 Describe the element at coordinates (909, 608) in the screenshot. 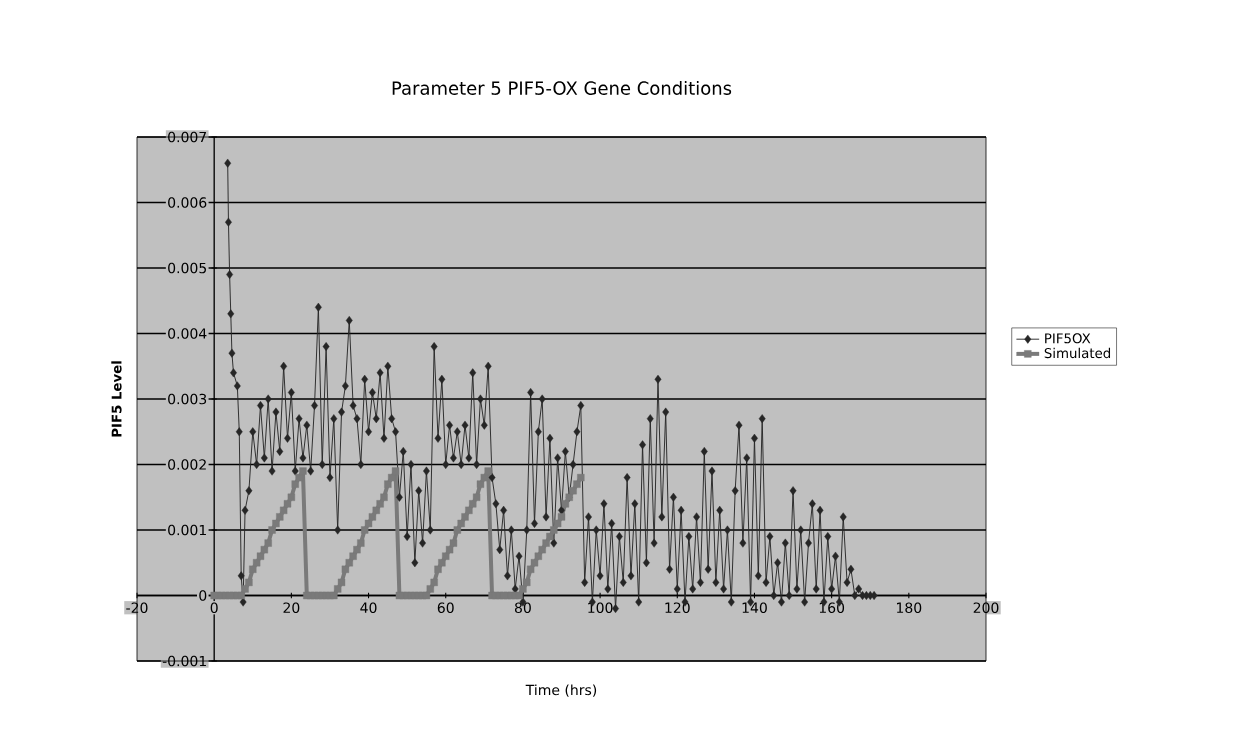

I see `x-tick-label: 180` at that location.